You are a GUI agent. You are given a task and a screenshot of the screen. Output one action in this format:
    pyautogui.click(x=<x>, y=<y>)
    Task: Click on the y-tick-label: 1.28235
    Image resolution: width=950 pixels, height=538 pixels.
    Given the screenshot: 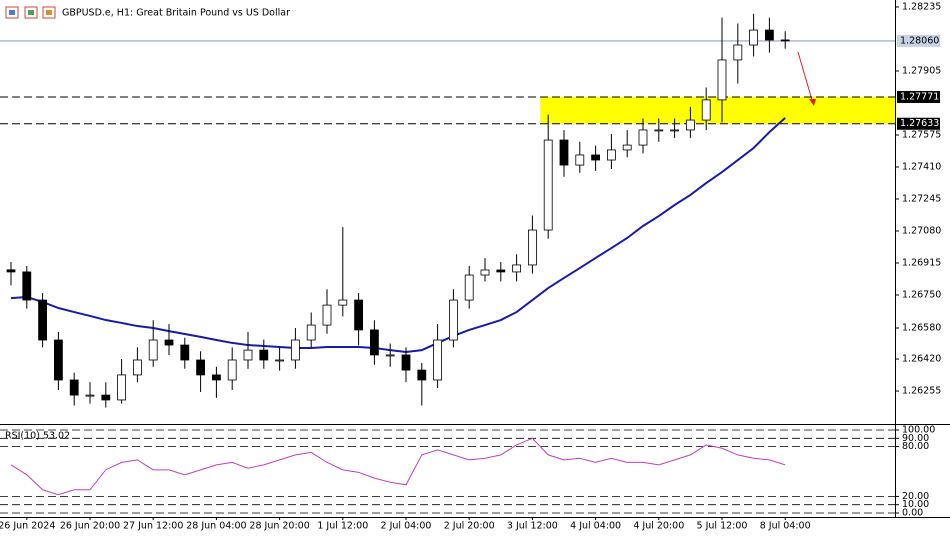 What is the action you would take?
    pyautogui.click(x=921, y=6)
    